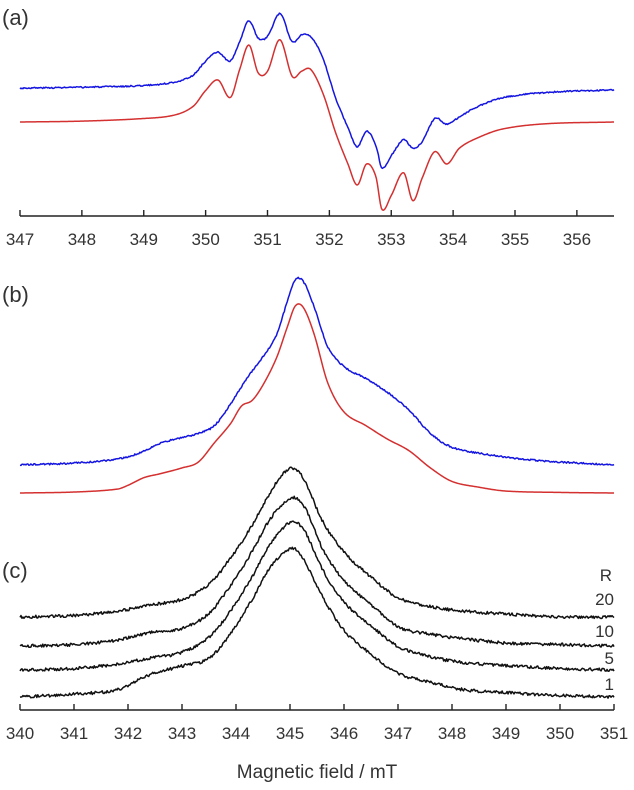 Image resolution: width=634 pixels, height=790 pixels. What do you see at coordinates (317, 723) in the screenshot?
I see `panel-c-ticks: 340 341 342 343 344 345 346 347 348 349 350 351` at bounding box center [317, 723].